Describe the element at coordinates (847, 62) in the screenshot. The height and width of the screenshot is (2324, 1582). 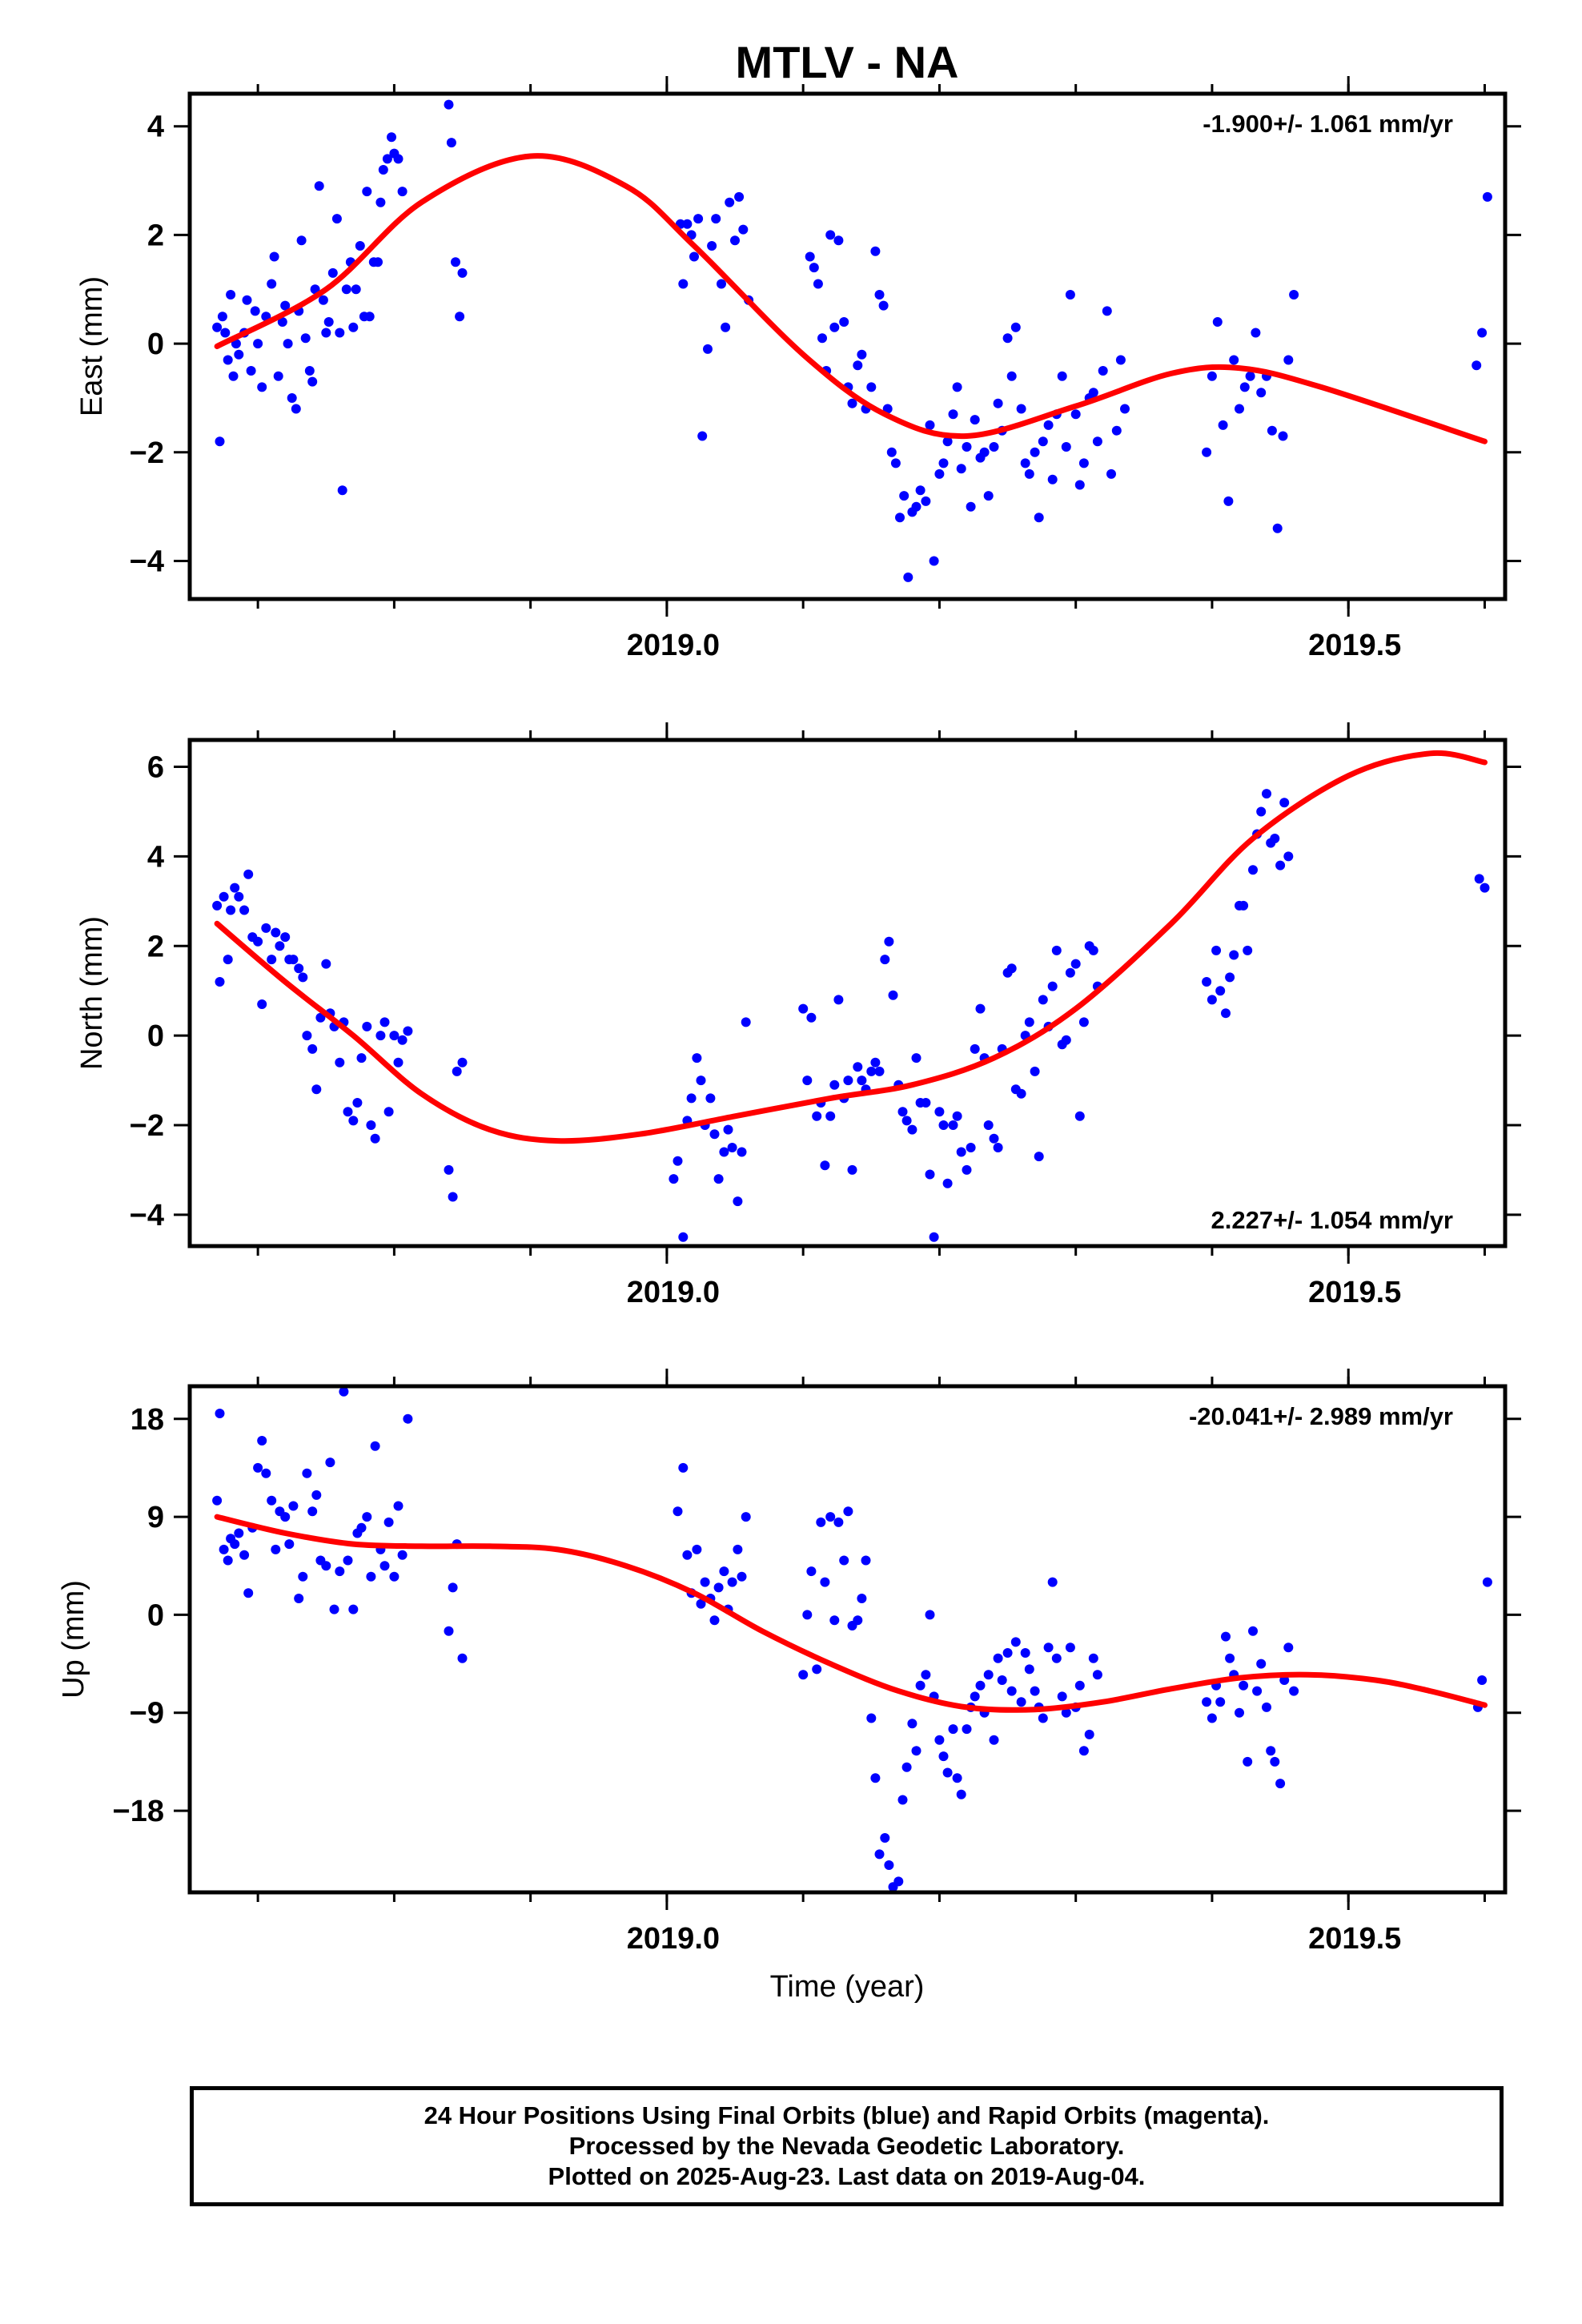
I see `chart-title: MTLV - NA` at that location.